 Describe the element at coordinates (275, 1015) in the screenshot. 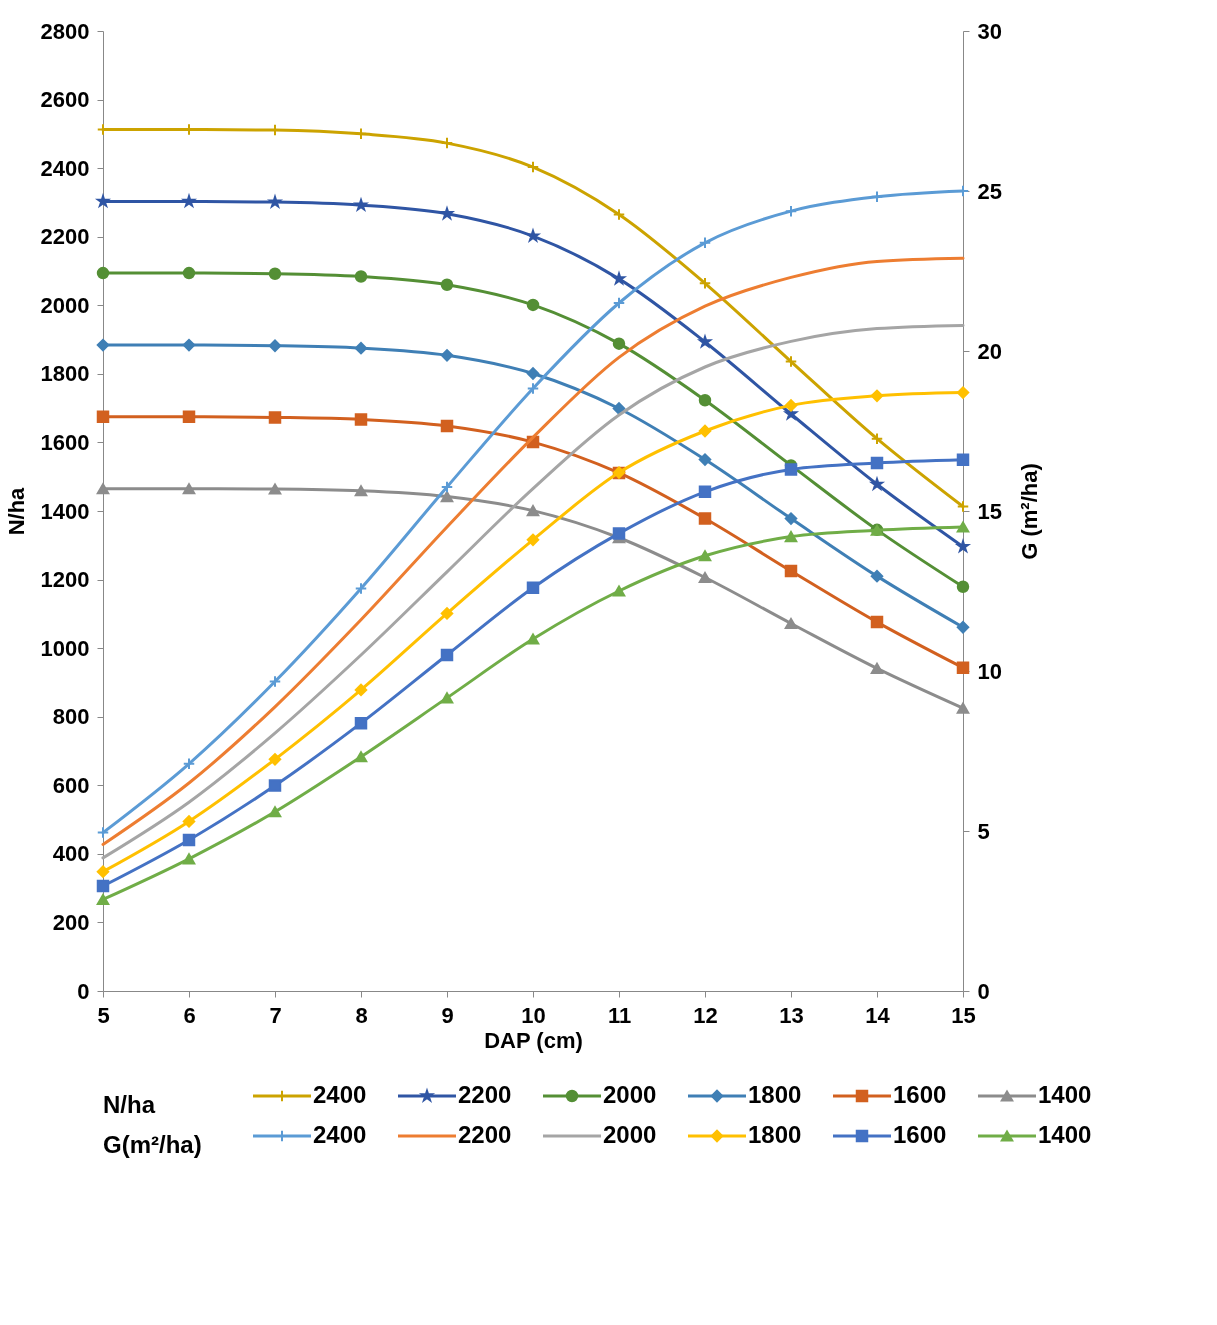

I see `x-tick-label: 7` at that location.